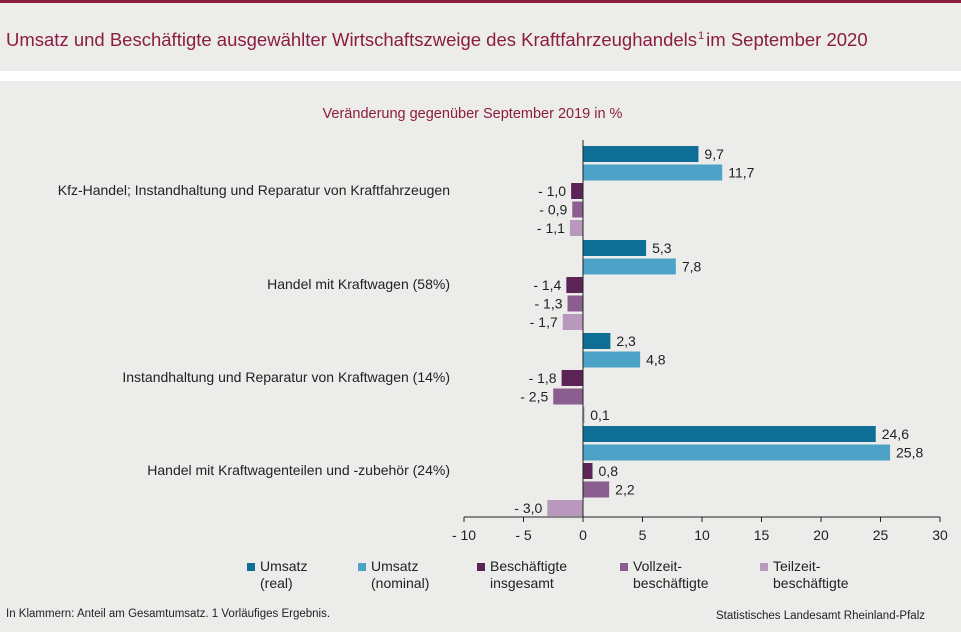 This screenshot has width=961, height=632. I want to click on legend-label: Vollzeit-beschäftigte, so click(671, 574).